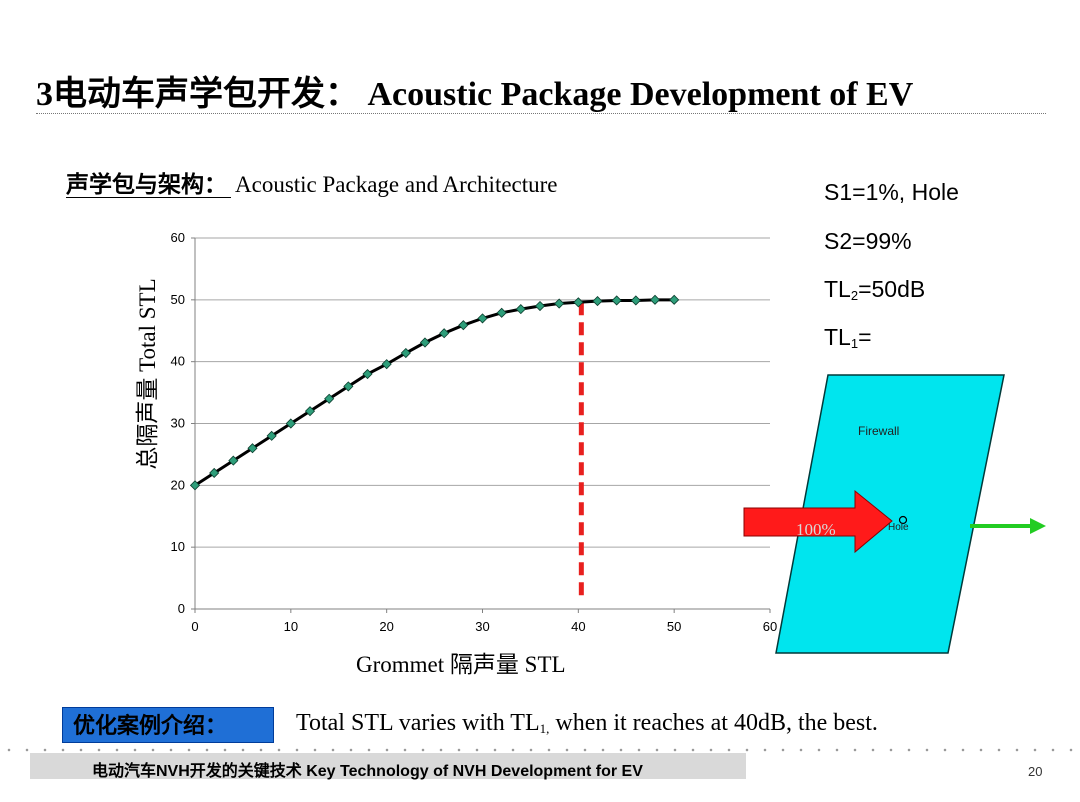  I want to click on section-heading: 声学包与架构： Acoustic Package and Architecture, so click(312, 182).